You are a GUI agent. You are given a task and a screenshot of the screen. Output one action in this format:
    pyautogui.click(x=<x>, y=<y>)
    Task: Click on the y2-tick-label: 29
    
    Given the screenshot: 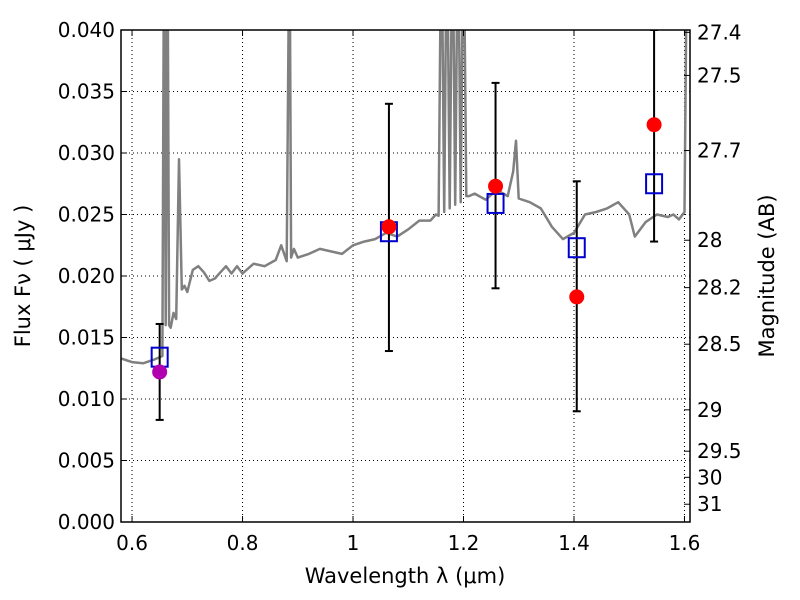 What is the action you would take?
    pyautogui.click(x=709, y=410)
    